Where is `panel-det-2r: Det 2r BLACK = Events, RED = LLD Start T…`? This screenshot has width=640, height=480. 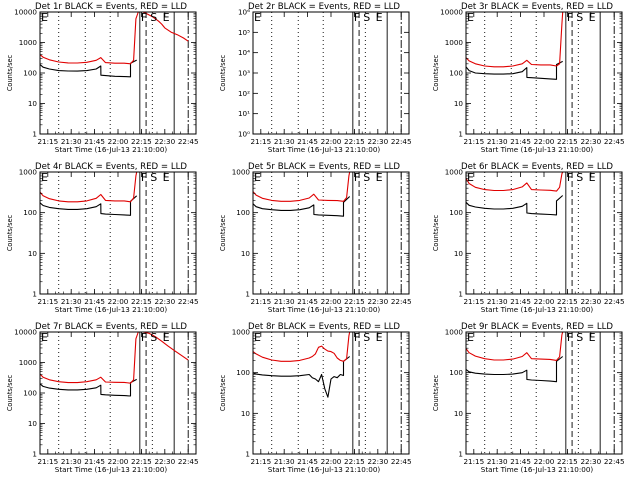 panel-det-2r: Det 2r BLACK = Events, RED = LLD Start T… is located at coordinates (315, 78).